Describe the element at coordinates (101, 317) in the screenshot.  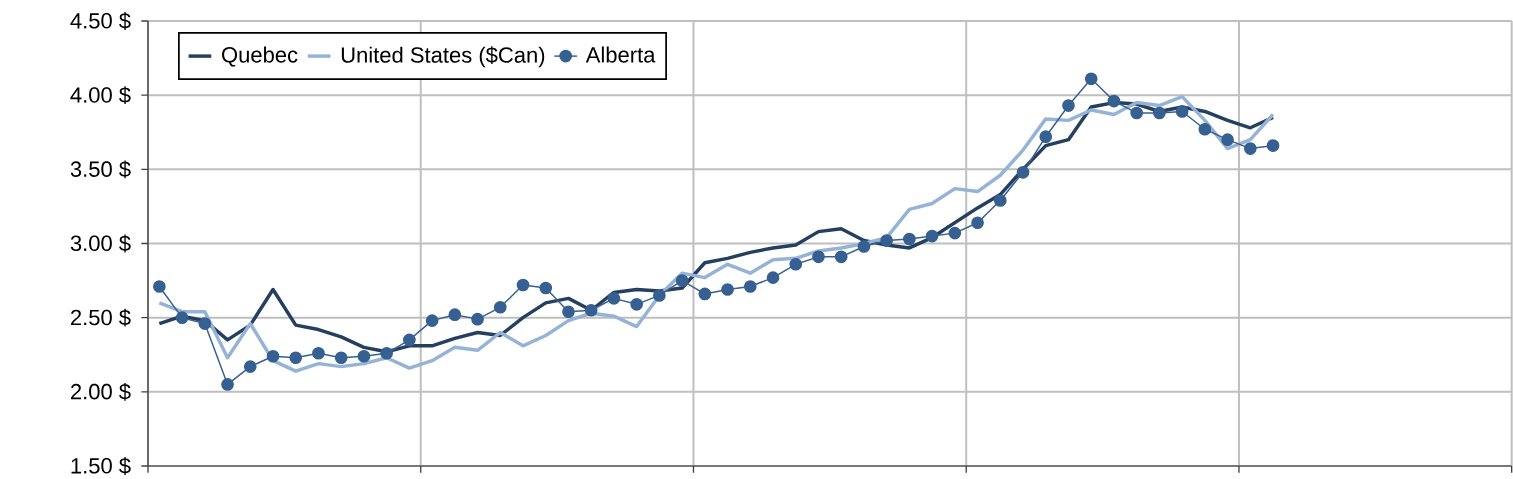
I see `y-tick-label: 2.50 $` at that location.